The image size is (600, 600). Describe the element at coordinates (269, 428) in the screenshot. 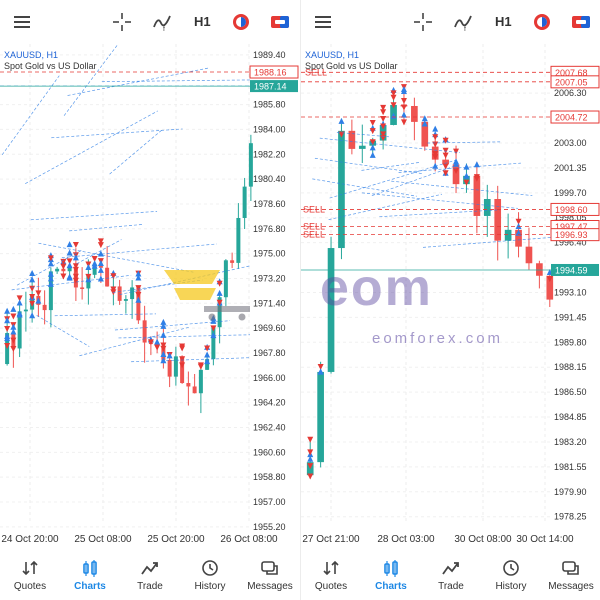

I see `price-axis-label: 1962.40` at that location.